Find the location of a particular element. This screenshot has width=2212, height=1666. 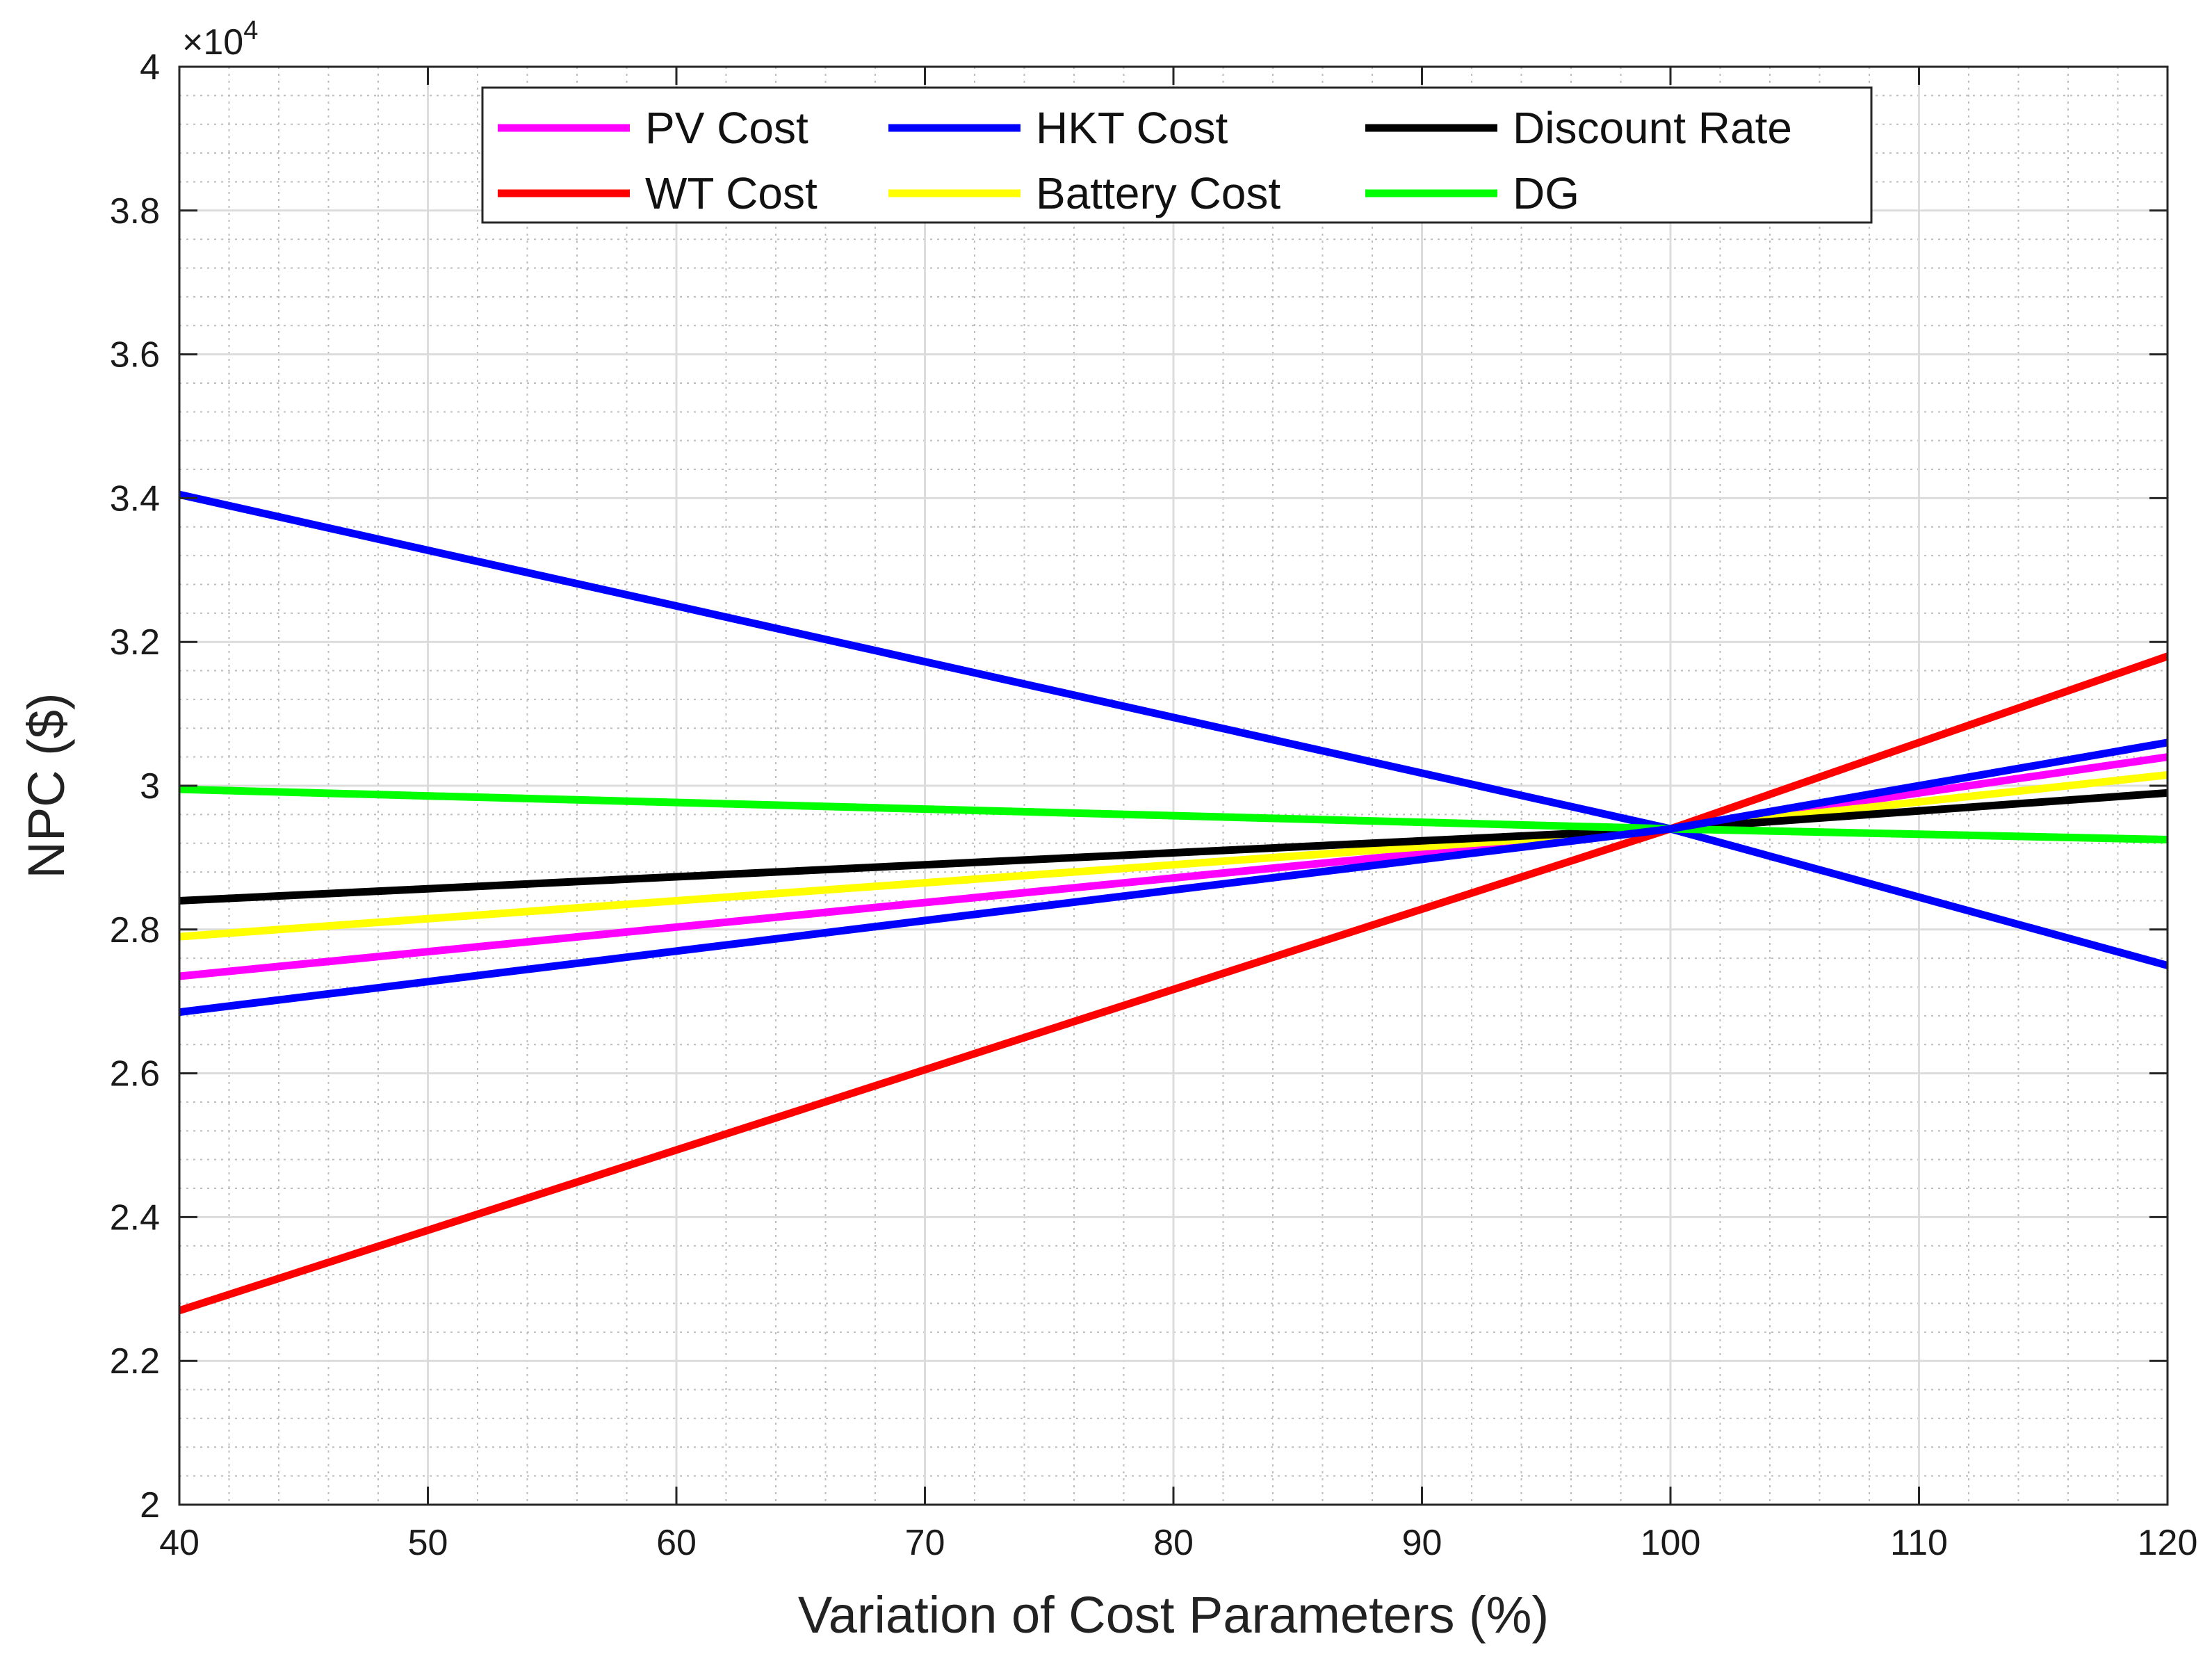

y-tick-label: 2 is located at coordinates (150, 1505).